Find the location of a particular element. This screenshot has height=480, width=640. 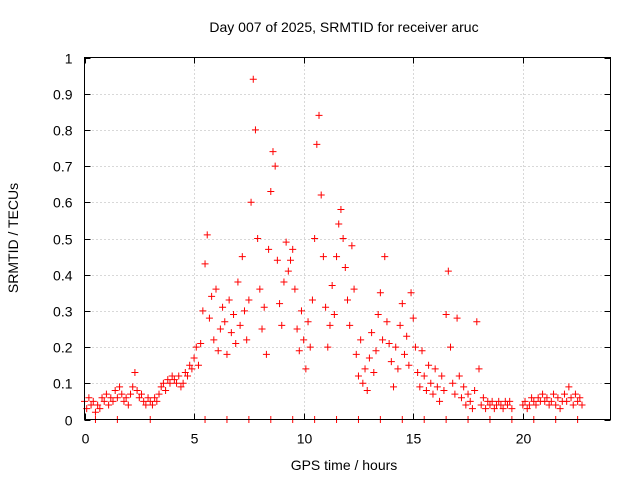

y-tick-label: 0.5 is located at coordinates (63, 240).